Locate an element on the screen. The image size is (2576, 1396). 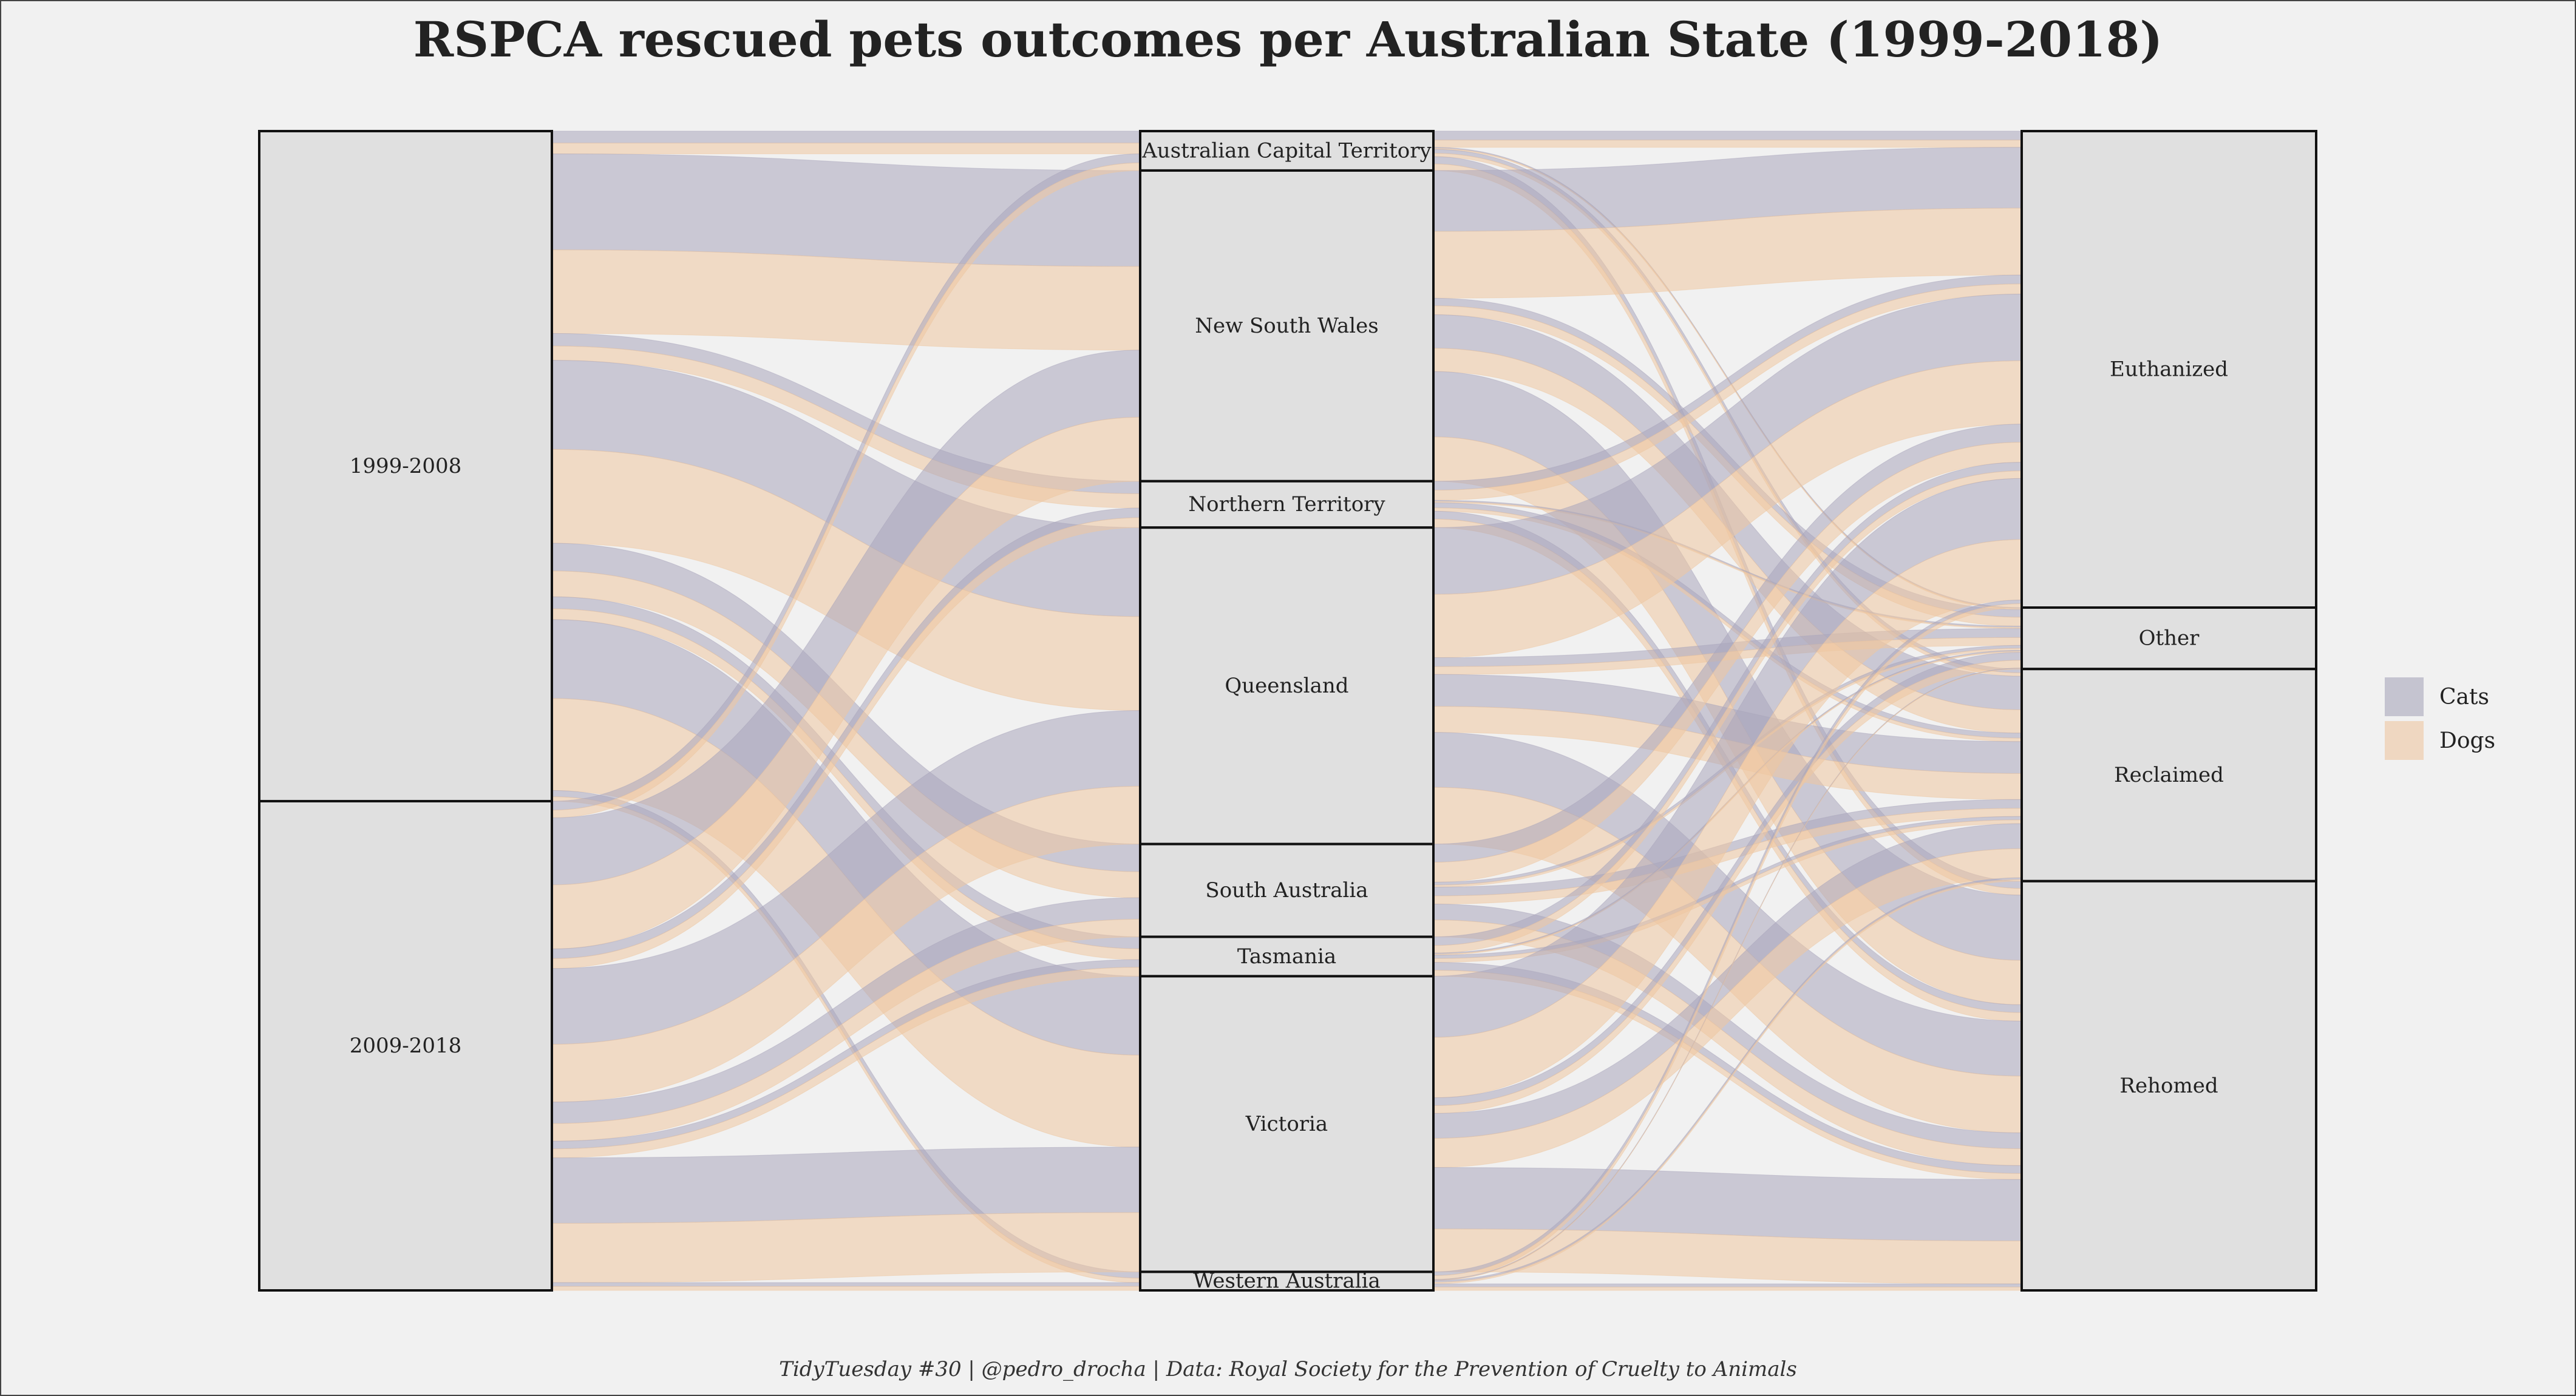
stratum-label-rehomed: Rehomed is located at coordinates (2168, 1086).